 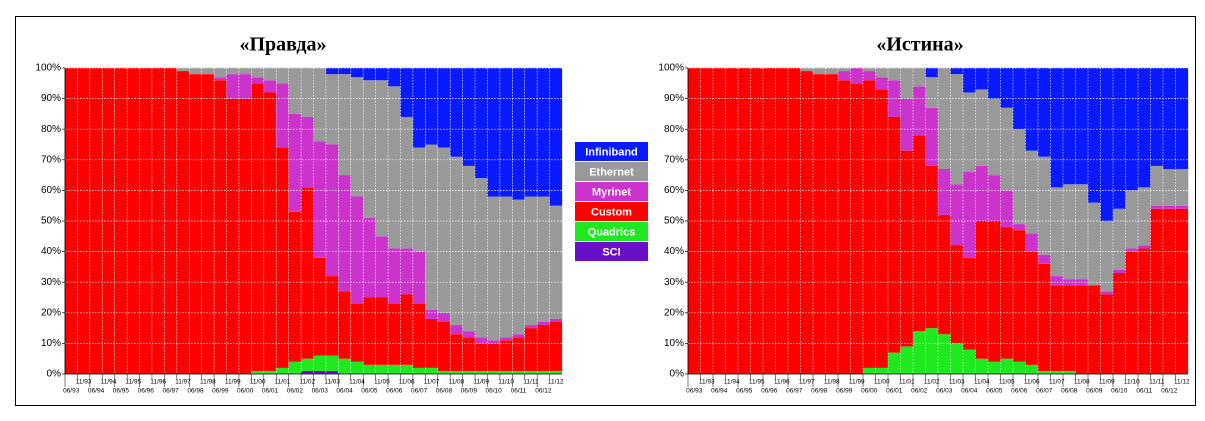 What do you see at coordinates (1182, 382) in the screenshot?
I see `x-tick-label: 11/12` at bounding box center [1182, 382].